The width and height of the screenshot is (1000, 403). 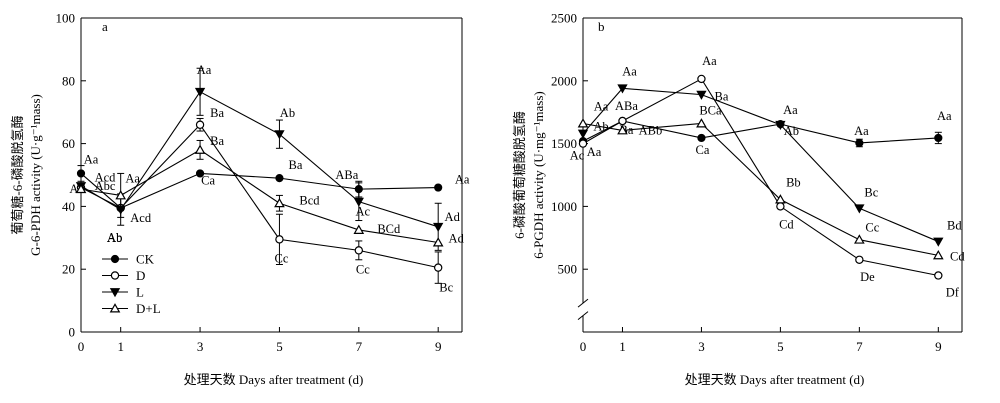 I want to click on legend-label: D, so click(x=140, y=275).